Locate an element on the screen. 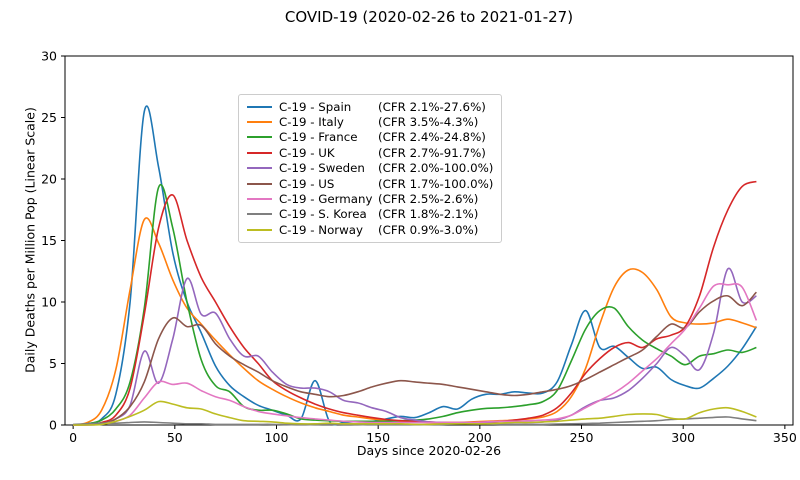  legend-series-name: C-19 - Italy is located at coordinates (311, 122).